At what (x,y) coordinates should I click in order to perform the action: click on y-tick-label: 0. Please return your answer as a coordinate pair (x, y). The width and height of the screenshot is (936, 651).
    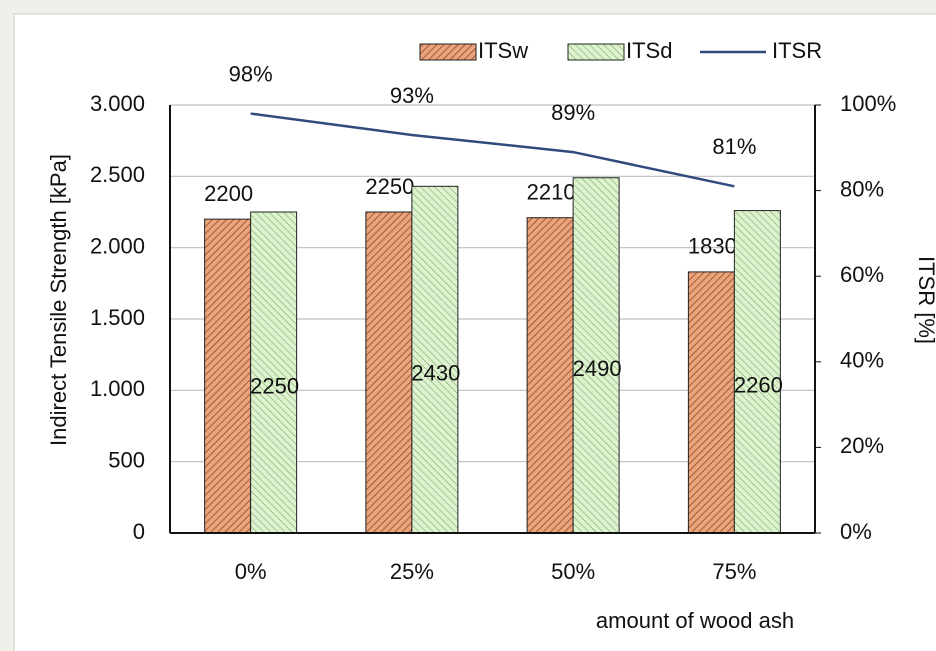
    Looking at the image, I should click on (139, 531).